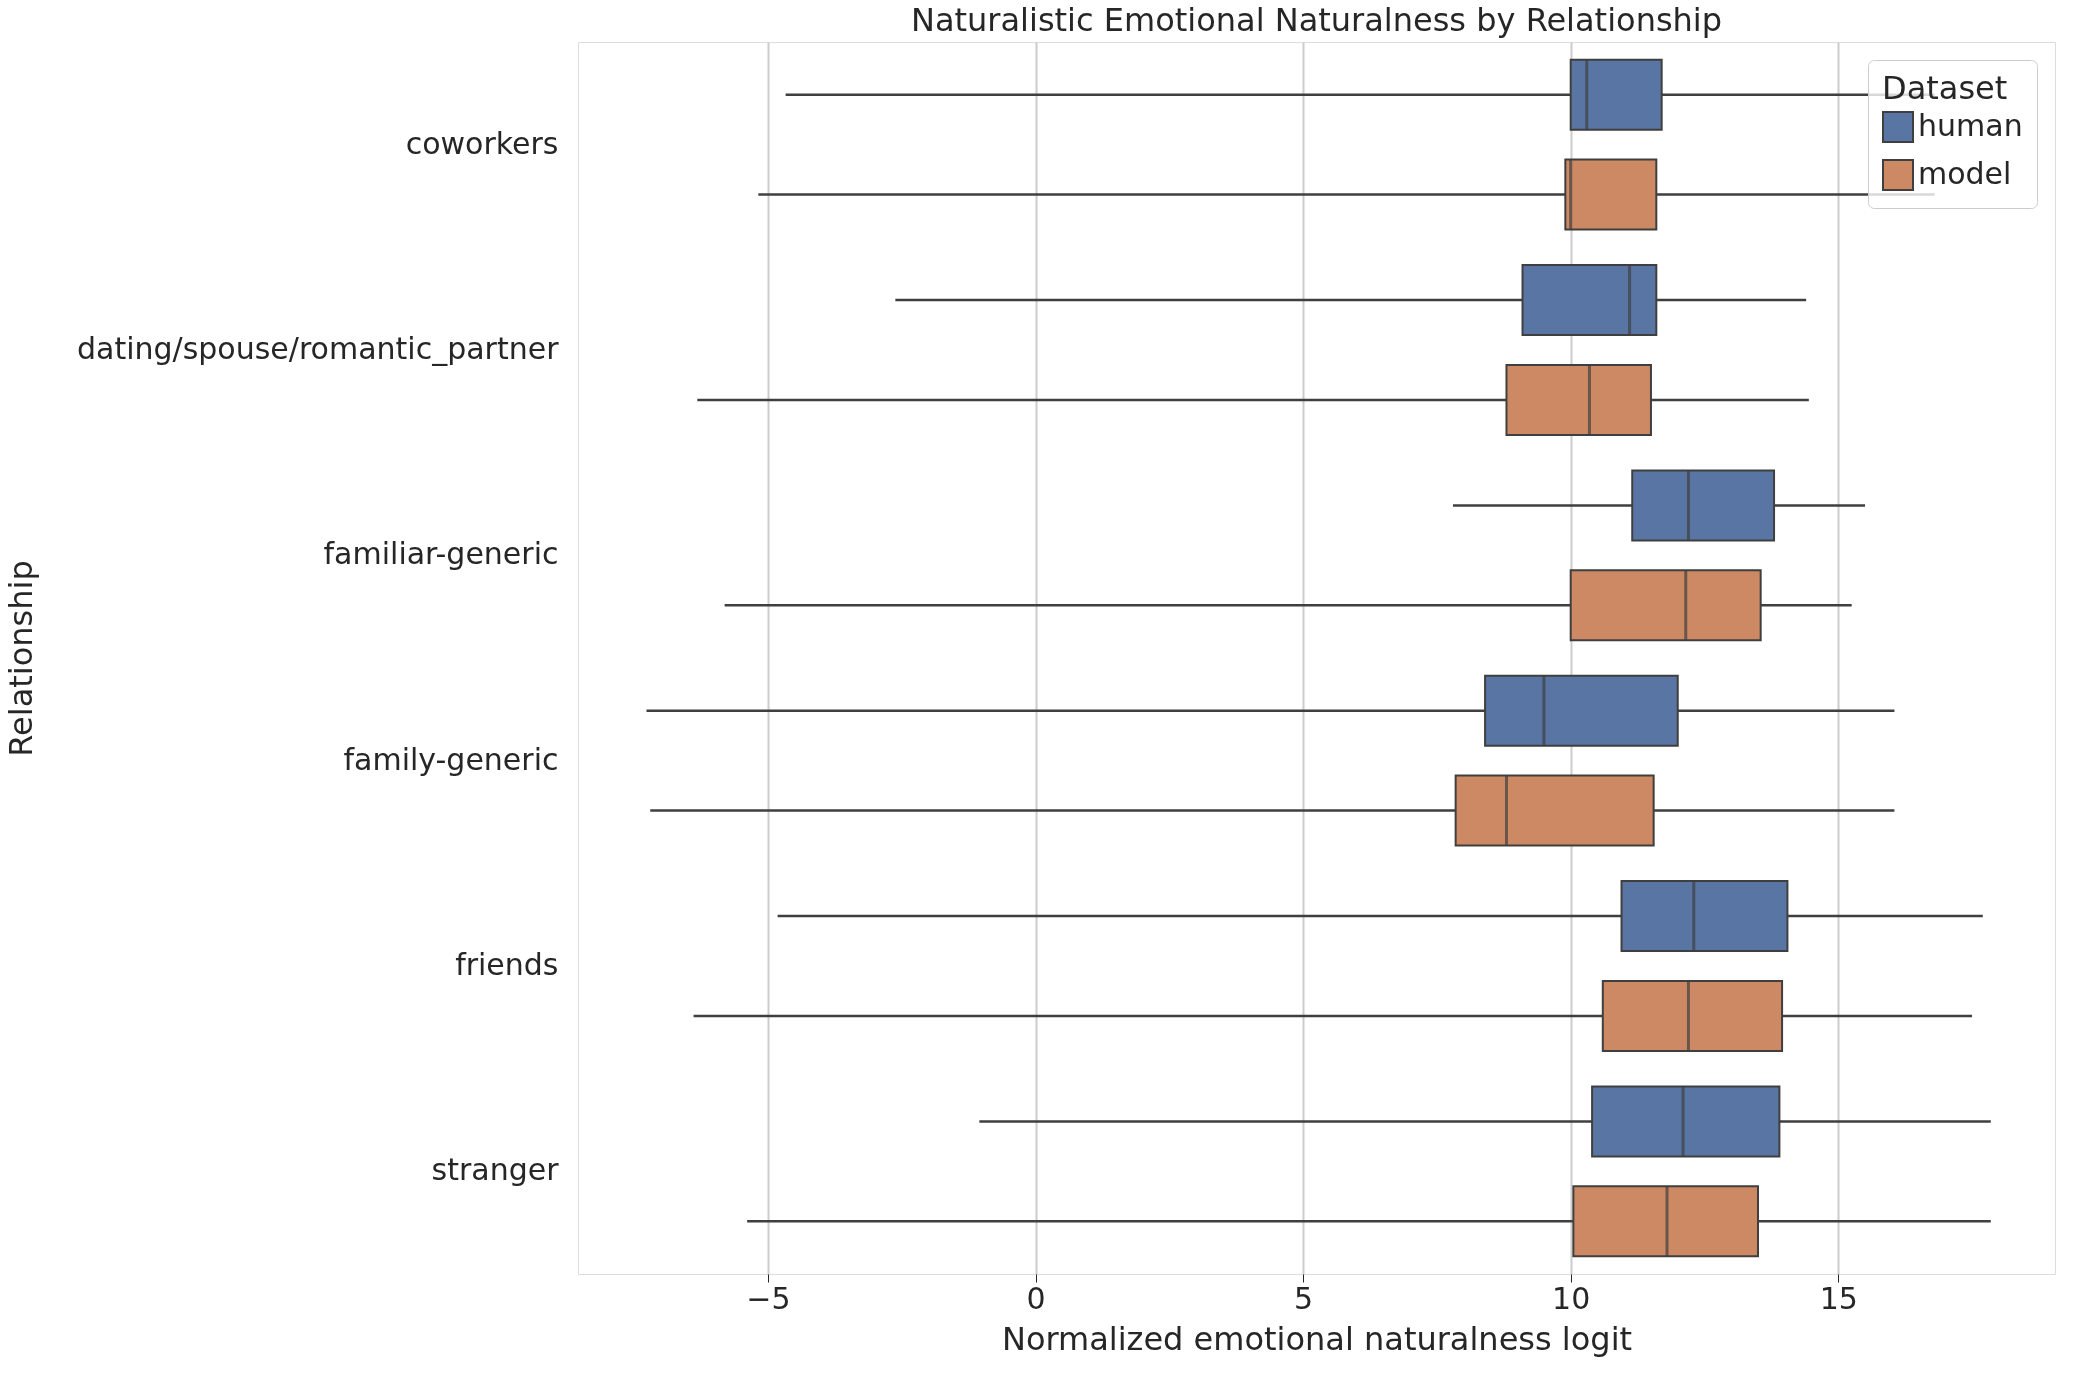 The width and height of the screenshot is (2098, 1395). Describe the element at coordinates (1036, 1298) in the screenshot. I see `x-tick-label: 0` at that location.